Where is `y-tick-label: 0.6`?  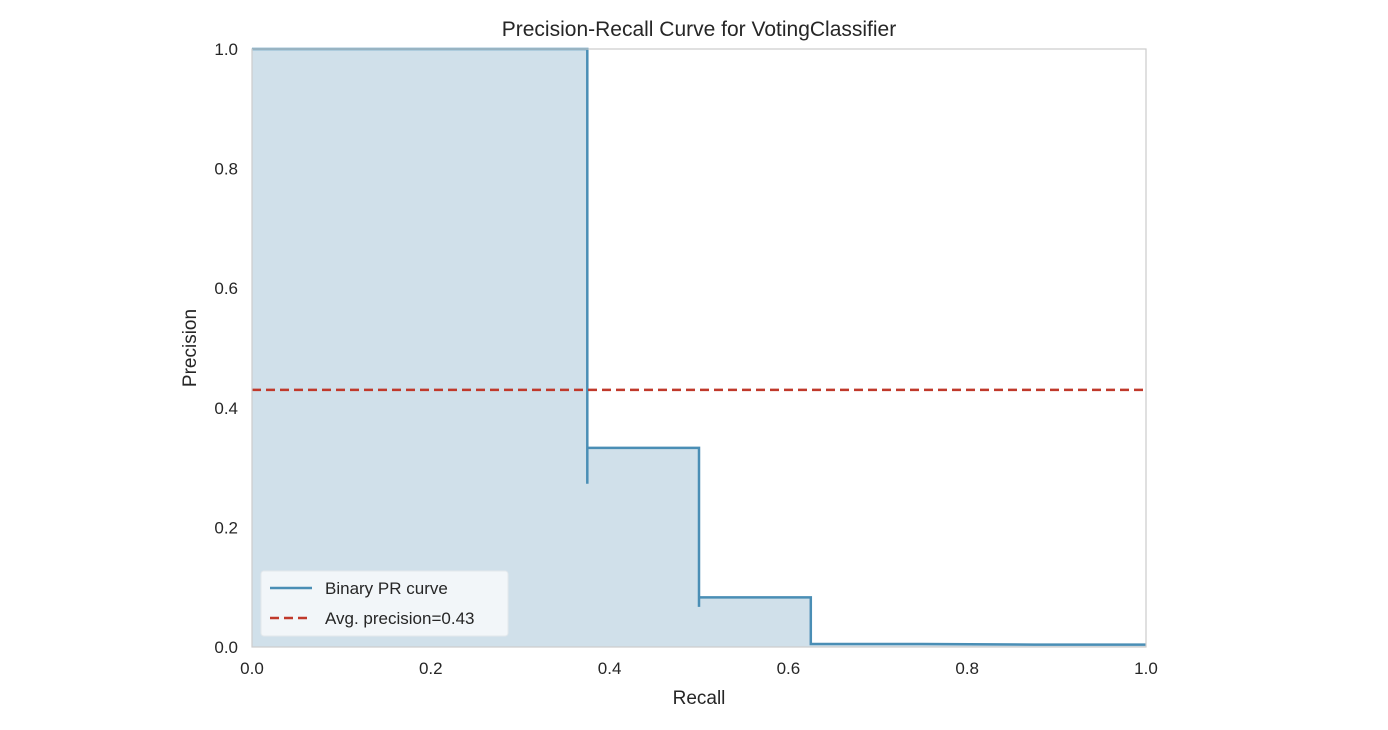 y-tick-label: 0.6 is located at coordinates (226, 288).